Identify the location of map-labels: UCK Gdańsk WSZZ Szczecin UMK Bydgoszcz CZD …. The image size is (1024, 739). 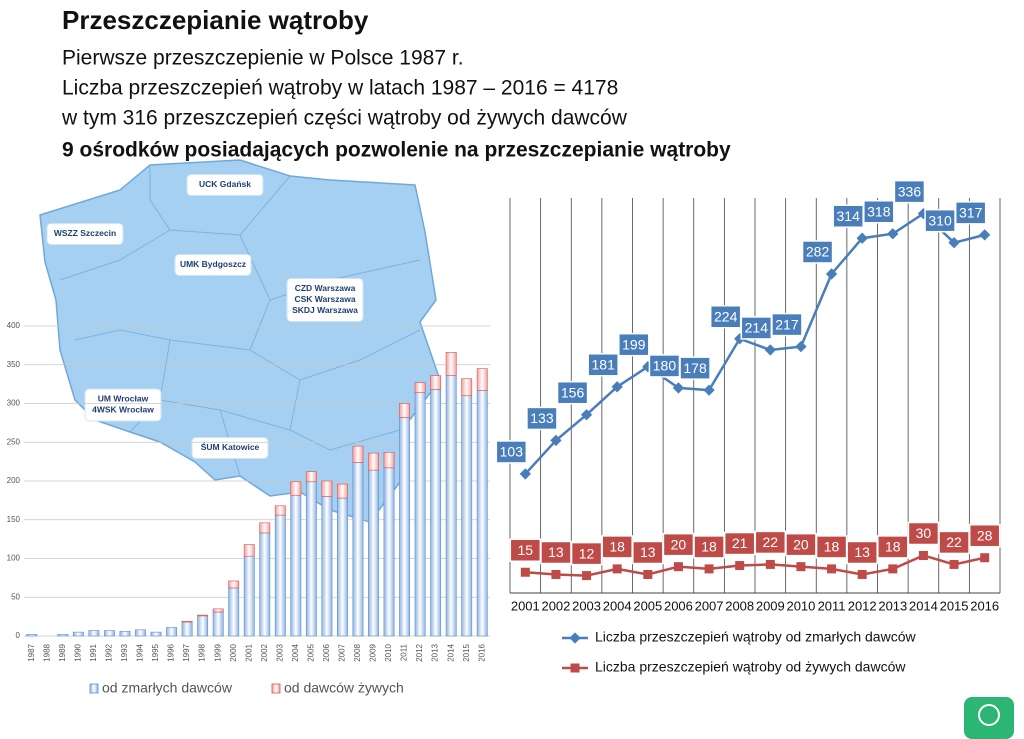
(205, 316).